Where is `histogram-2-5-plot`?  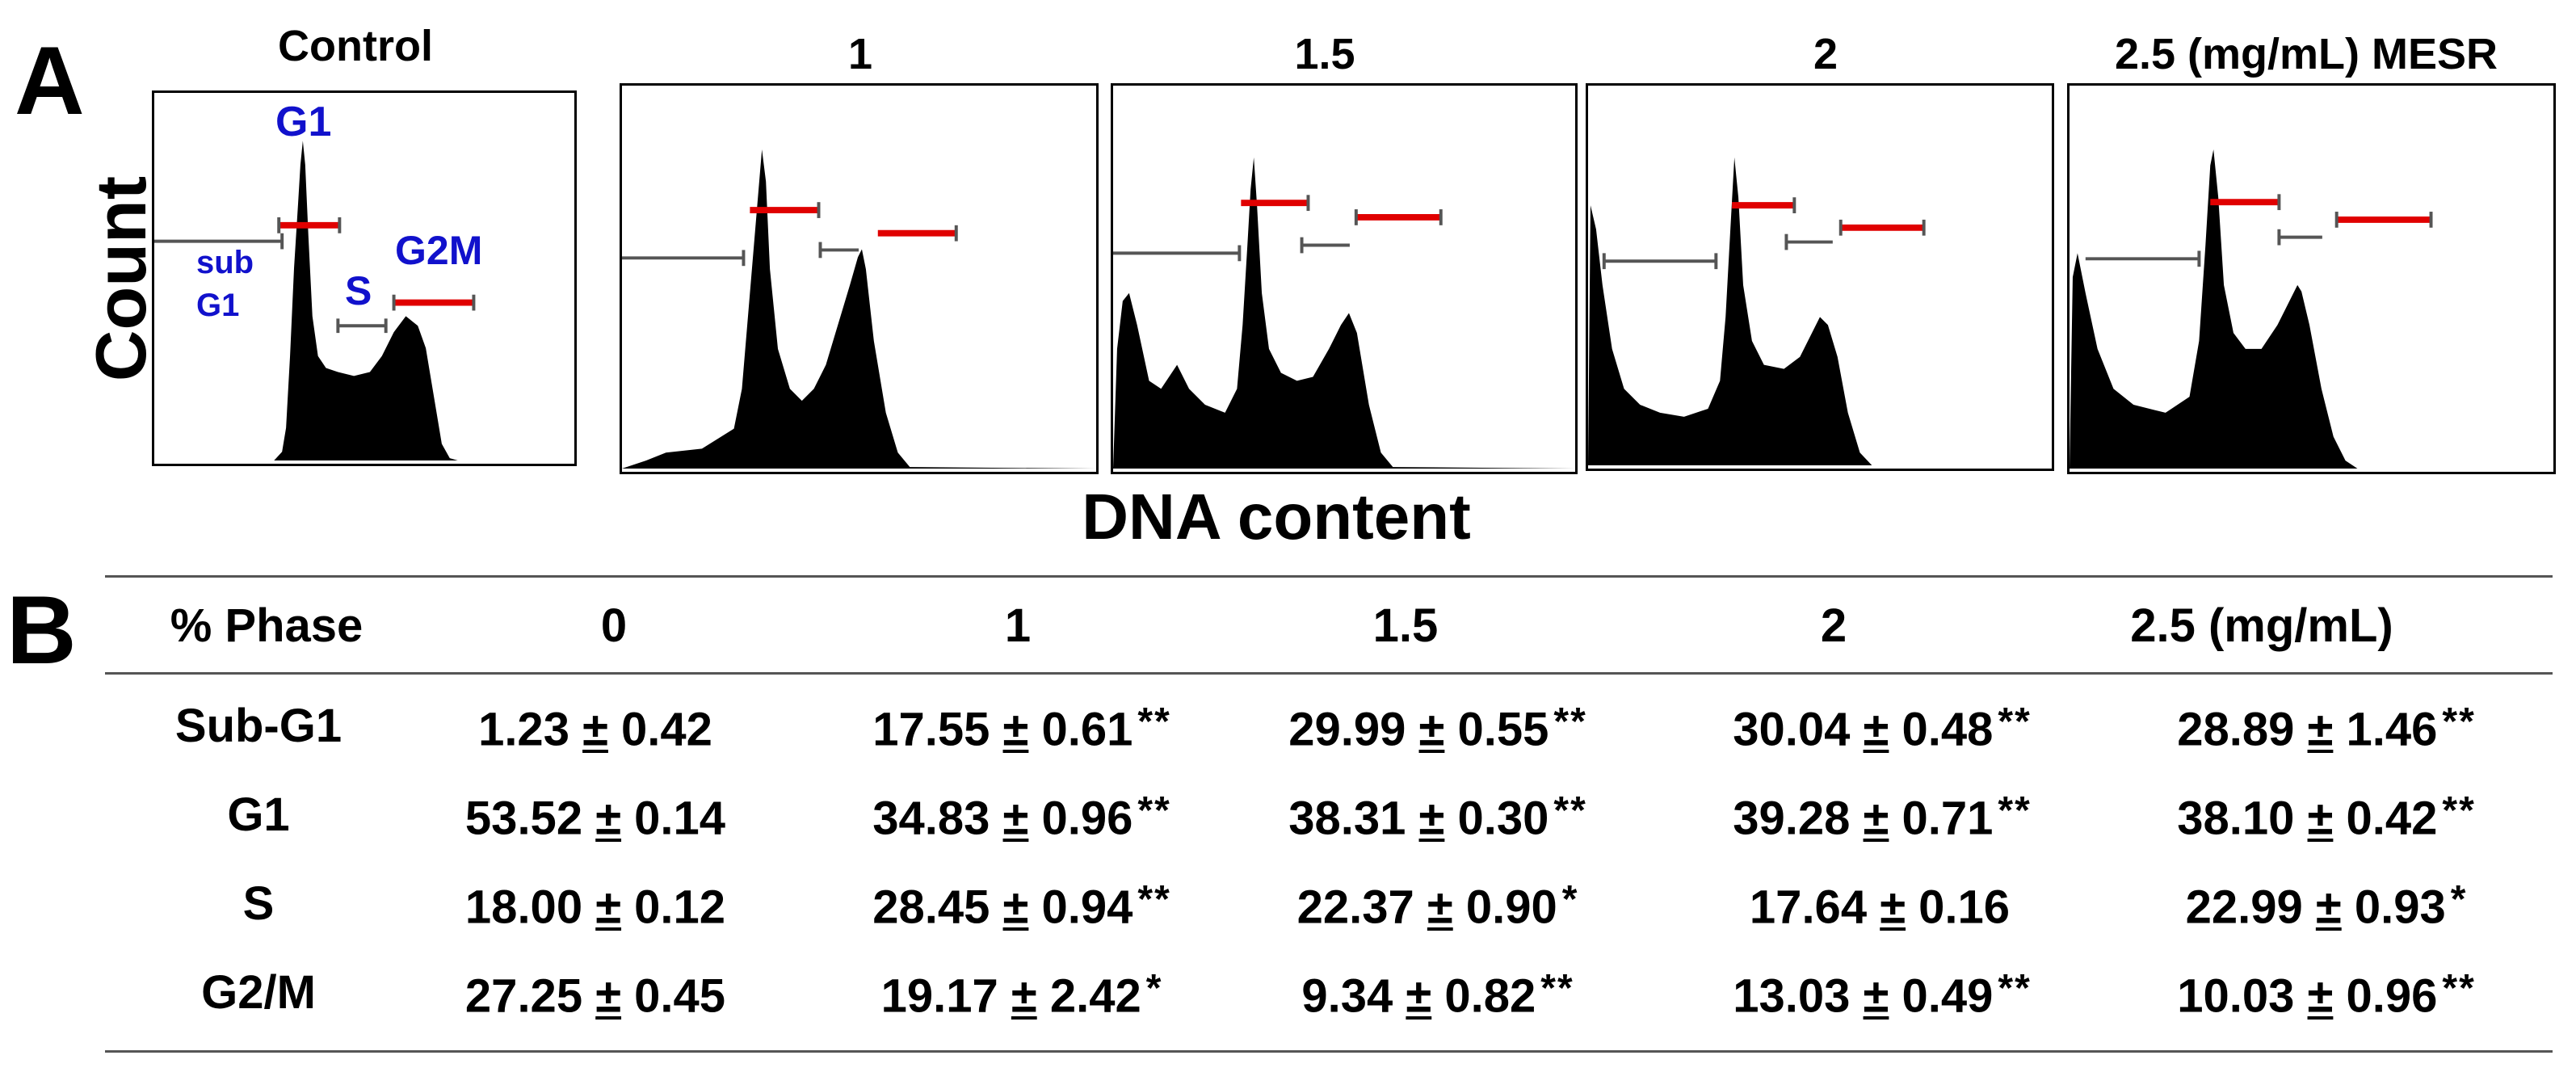
histogram-2-5-plot is located at coordinates (2311, 309).